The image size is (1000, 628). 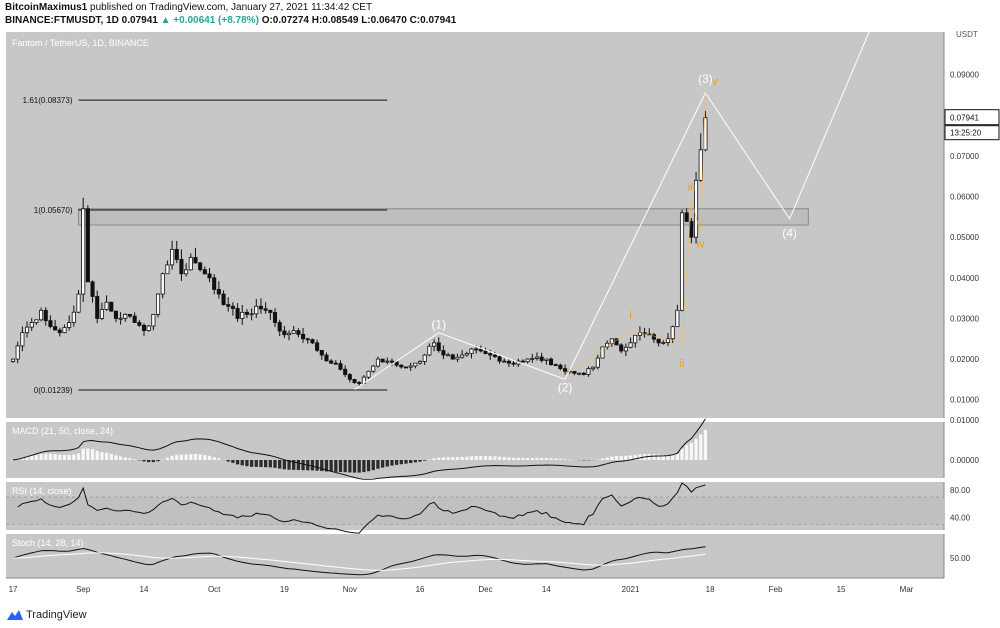 I want to click on fib-level-label: 1(0.05670), so click(x=53, y=210).